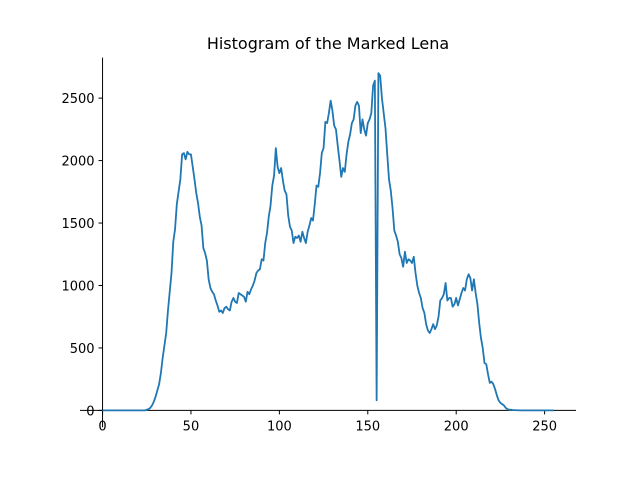 The image size is (640, 480). What do you see at coordinates (279, 426) in the screenshot?
I see `x-tick-label: 100` at bounding box center [279, 426].